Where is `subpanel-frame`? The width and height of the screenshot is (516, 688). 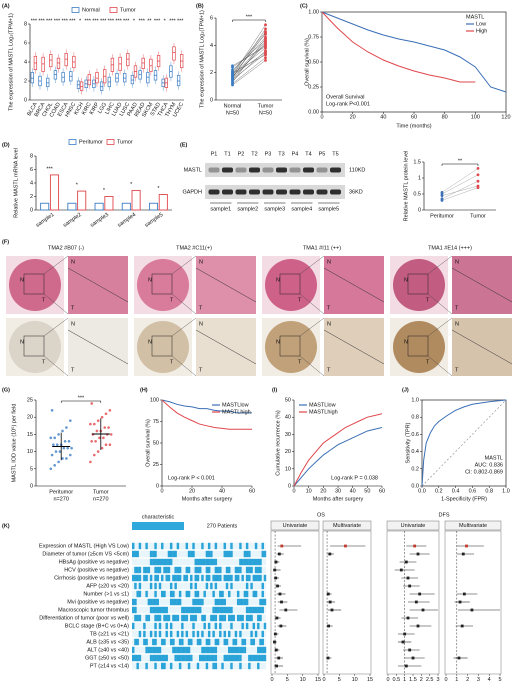
subpanel-frame is located at coordinates (473, 602).